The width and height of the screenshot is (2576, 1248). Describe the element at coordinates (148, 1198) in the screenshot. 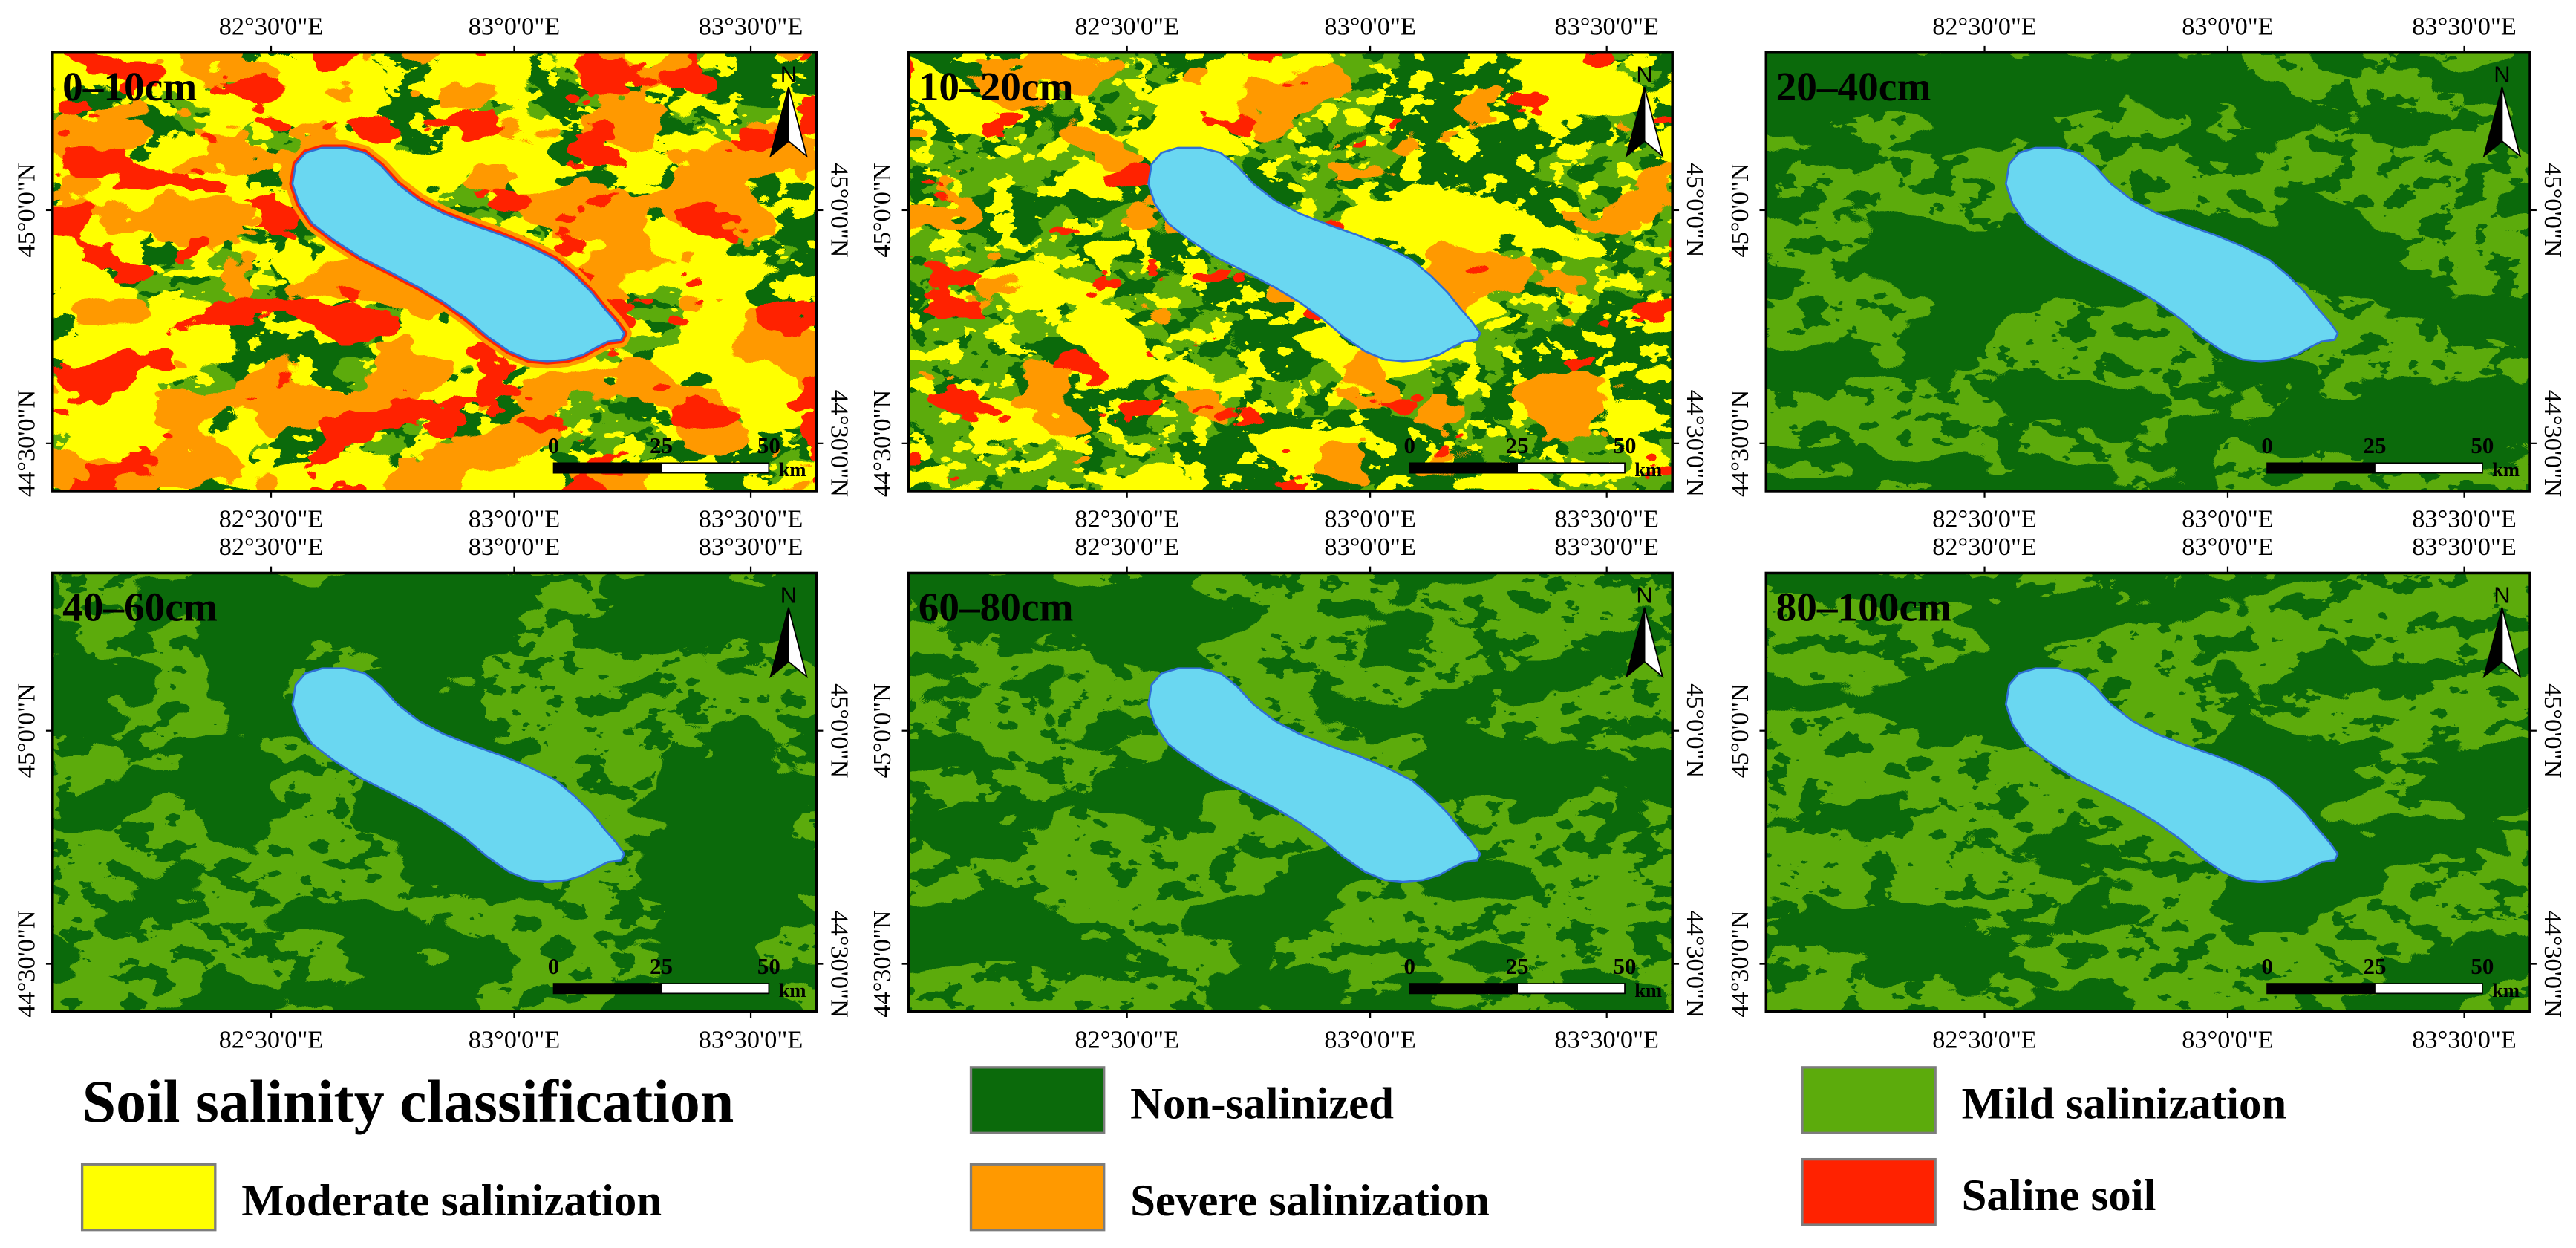

I see `legend-swatch-moderate-salinization` at that location.